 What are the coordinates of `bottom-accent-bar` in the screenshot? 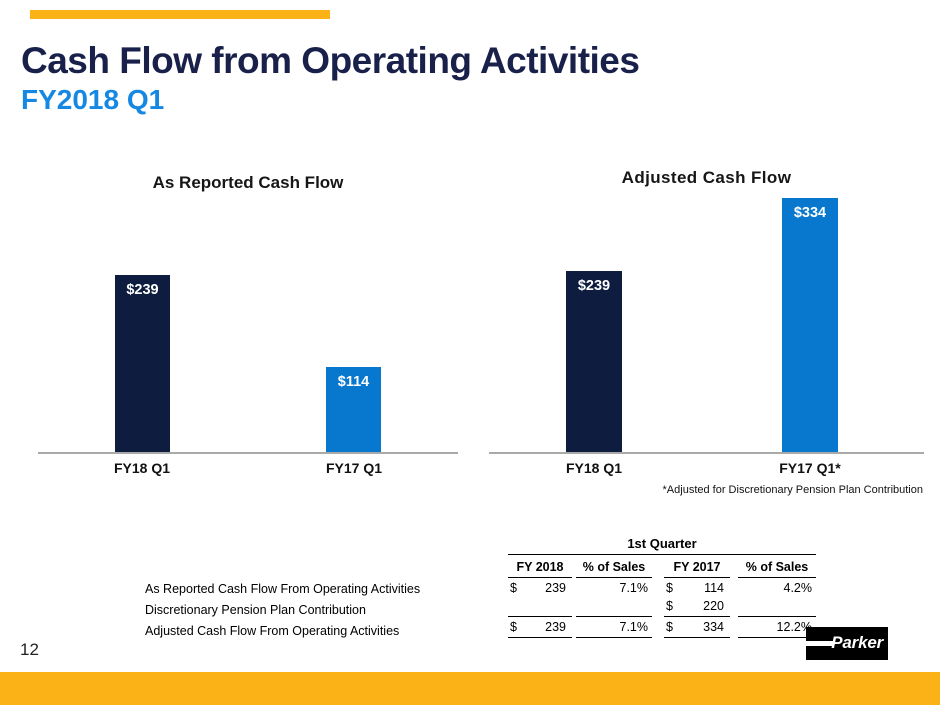 It's located at (470, 688).